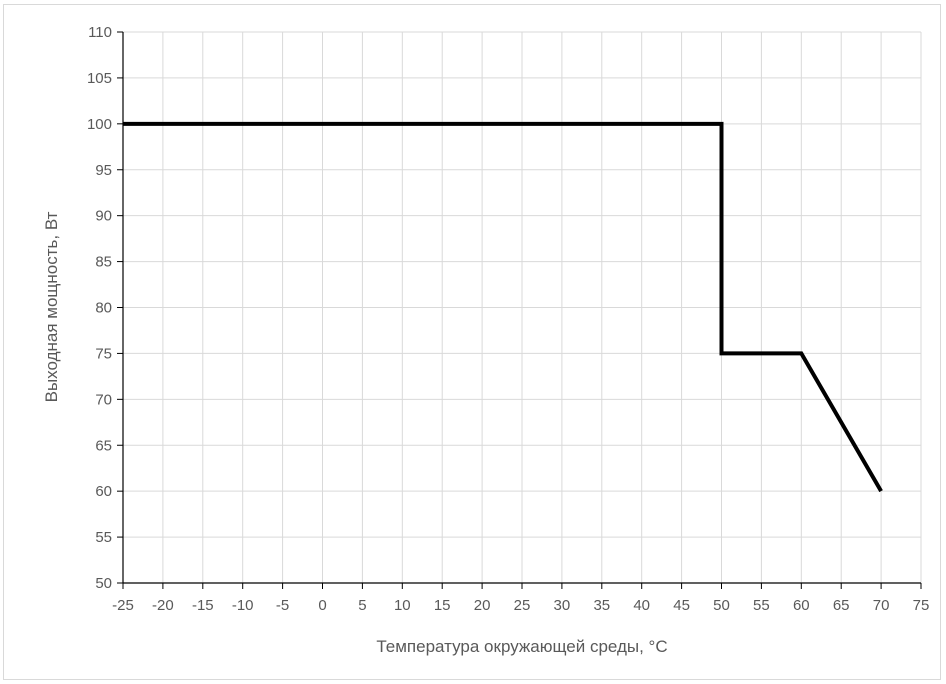 The width and height of the screenshot is (946, 684). Describe the element at coordinates (123, 605) in the screenshot. I see `x-tick-label: -25` at that location.